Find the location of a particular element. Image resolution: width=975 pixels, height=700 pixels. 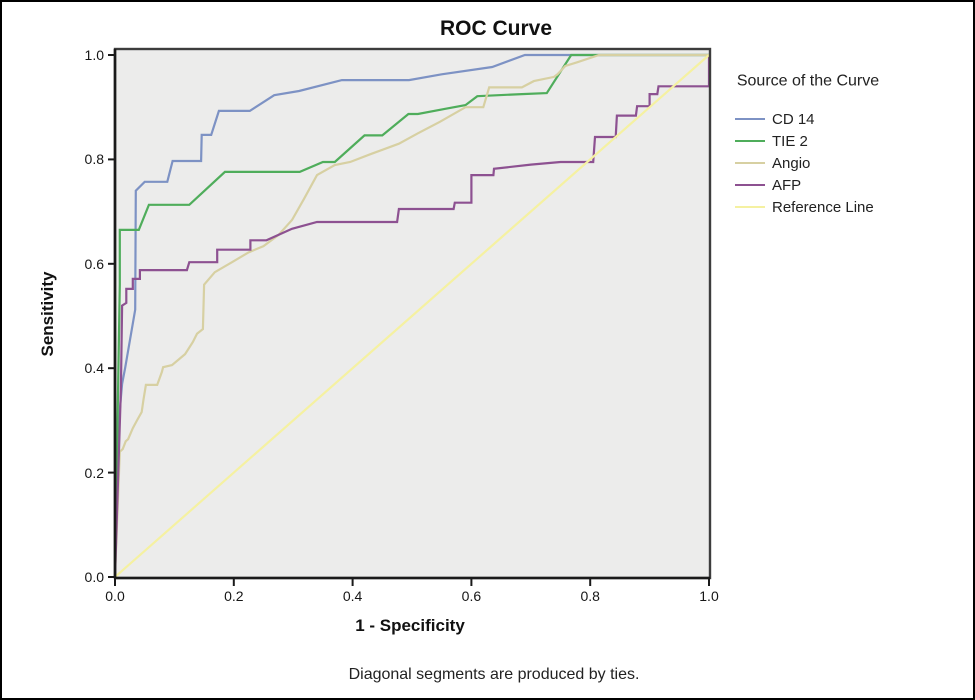

x-tick-label: 0.4 is located at coordinates (352, 596).